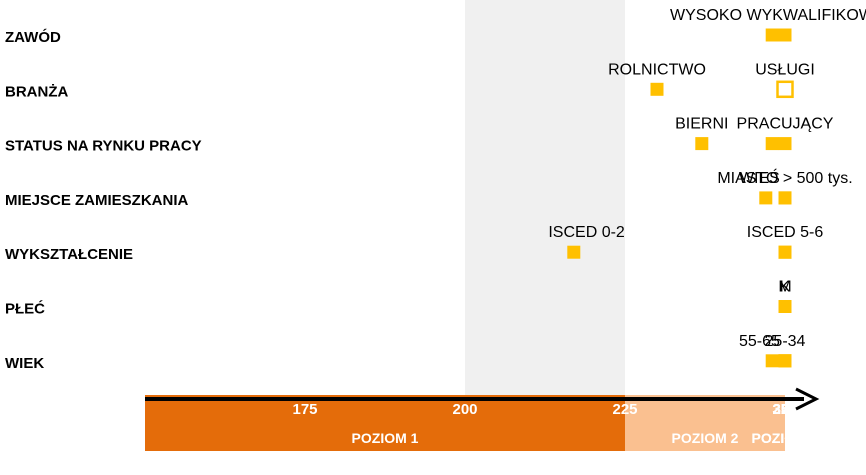 This screenshot has width=866, height=475. I want to click on annotation-label: WYSOKO WYKWALIFIKOWANI, so click(768, 15).